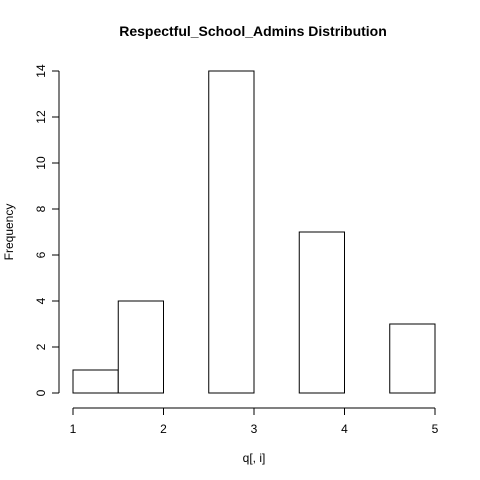 The height and width of the screenshot is (480, 480). What do you see at coordinates (435, 429) in the screenshot?
I see `x-tick-label: 5` at bounding box center [435, 429].